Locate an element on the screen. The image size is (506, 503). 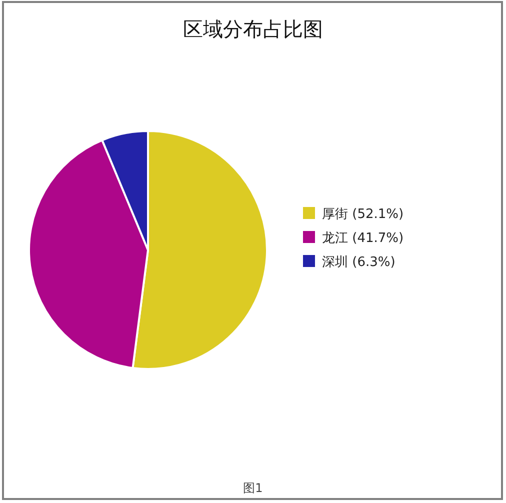
chart-title: 区域分布占比图 is located at coordinates (253, 29).